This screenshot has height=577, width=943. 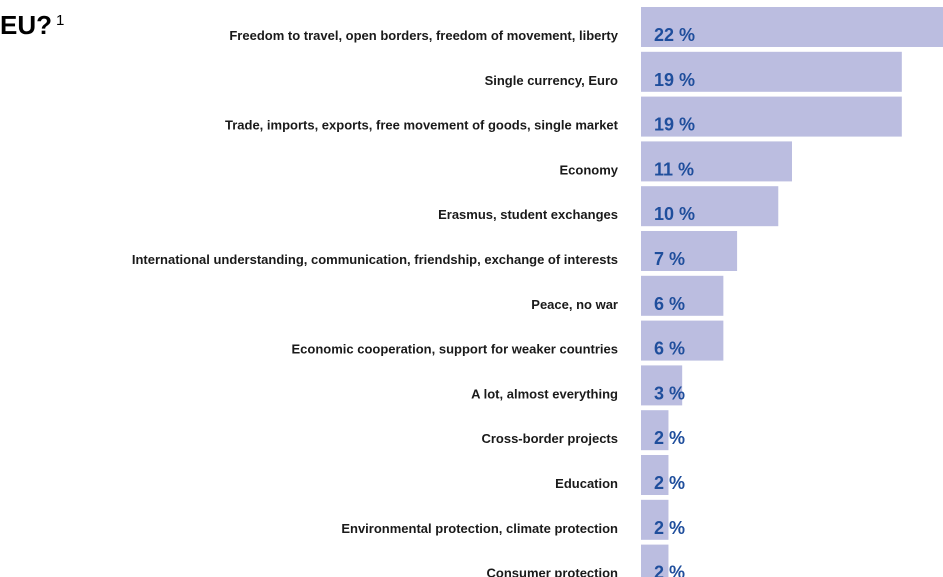 I want to click on category-label: A lot, almost everything, so click(x=544, y=393).